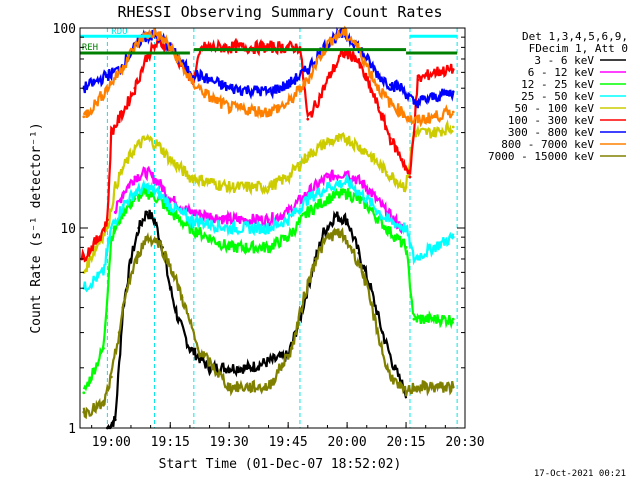  What do you see at coordinates (555, 108) in the screenshot?
I see `legend-label-4: 50 - 100 keV` at bounding box center [555, 108].